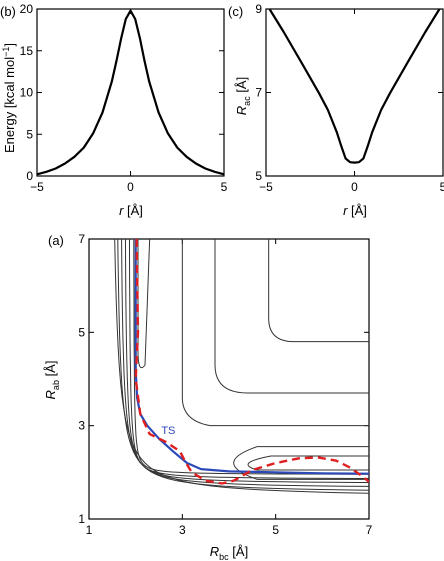 This screenshot has height=561, width=444. Describe the element at coordinates (37, 187) in the screenshot. I see `panel-b-xtick-label: −5` at that location.